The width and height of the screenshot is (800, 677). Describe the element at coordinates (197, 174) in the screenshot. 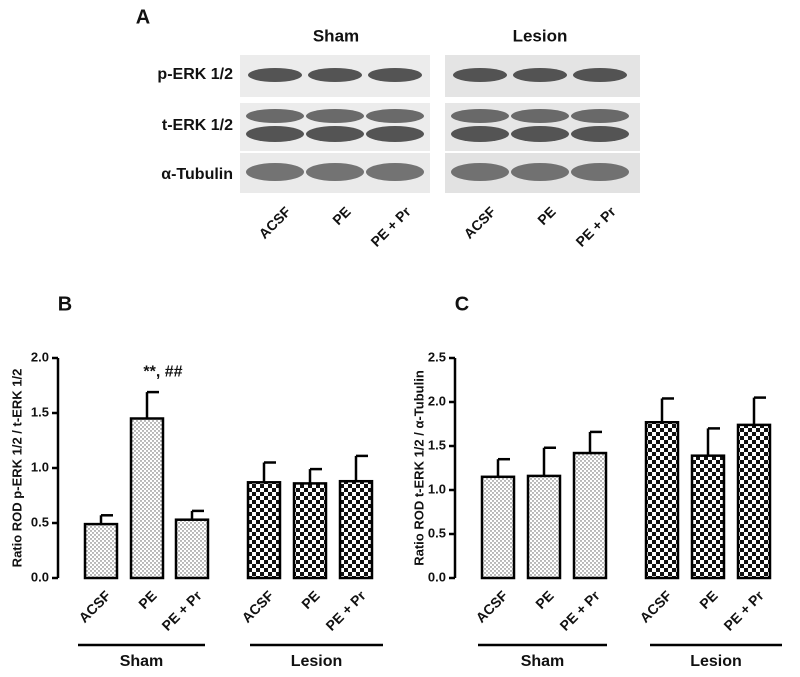

I see `row-label: α-Tubulin` at that location.